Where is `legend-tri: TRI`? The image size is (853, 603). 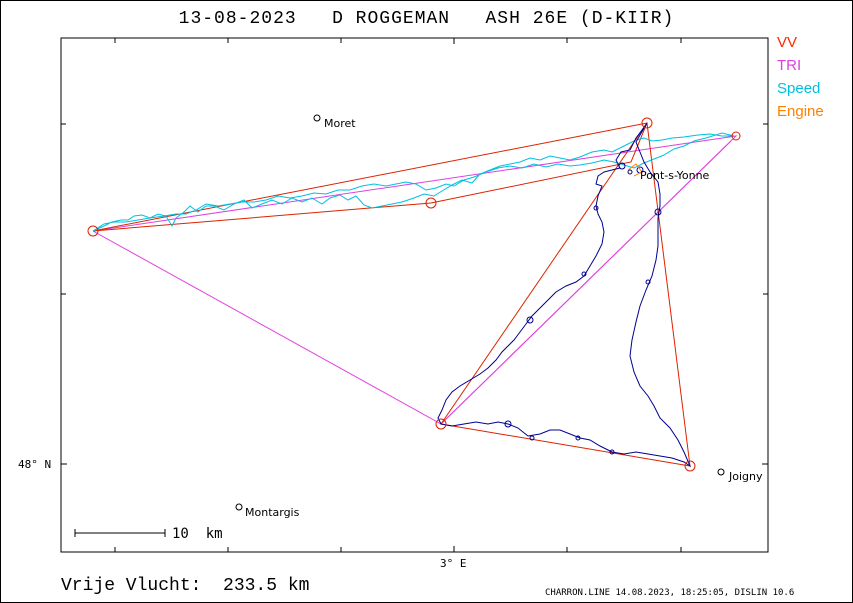
legend-tri: TRI is located at coordinates (789, 65).